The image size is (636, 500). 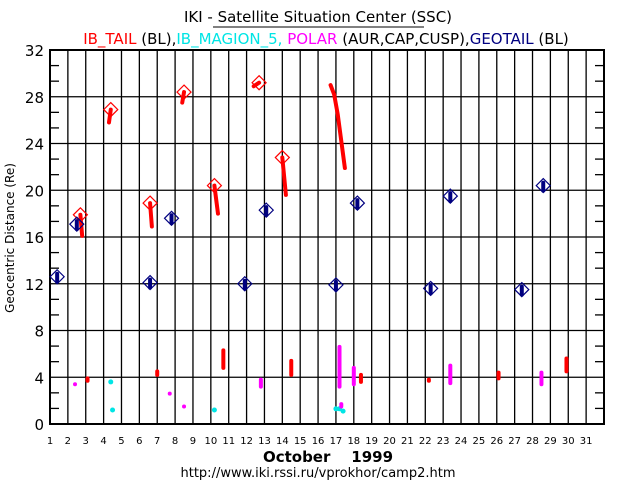 I want to click on x-tick-label: 9, so click(x=193, y=441).